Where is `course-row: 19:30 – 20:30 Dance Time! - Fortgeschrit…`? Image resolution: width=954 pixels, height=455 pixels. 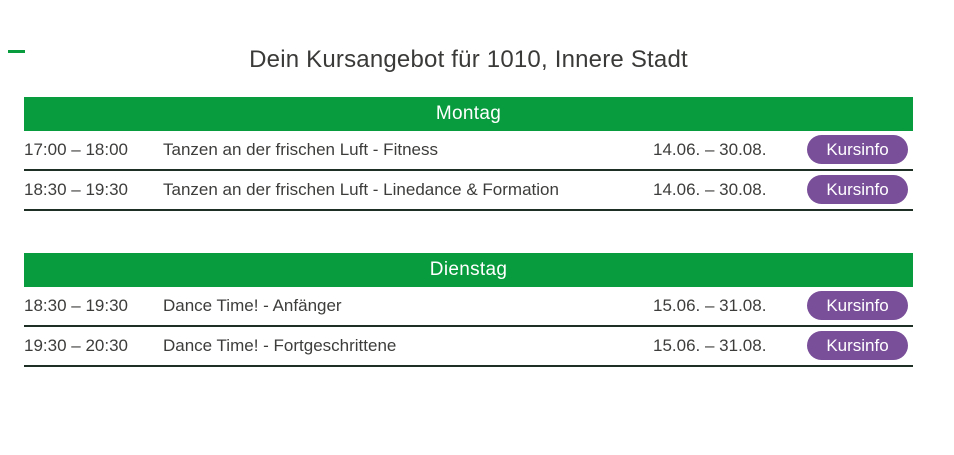
course-row: 19:30 – 20:30 Dance Time! - Fortgeschrit… is located at coordinates (468, 347).